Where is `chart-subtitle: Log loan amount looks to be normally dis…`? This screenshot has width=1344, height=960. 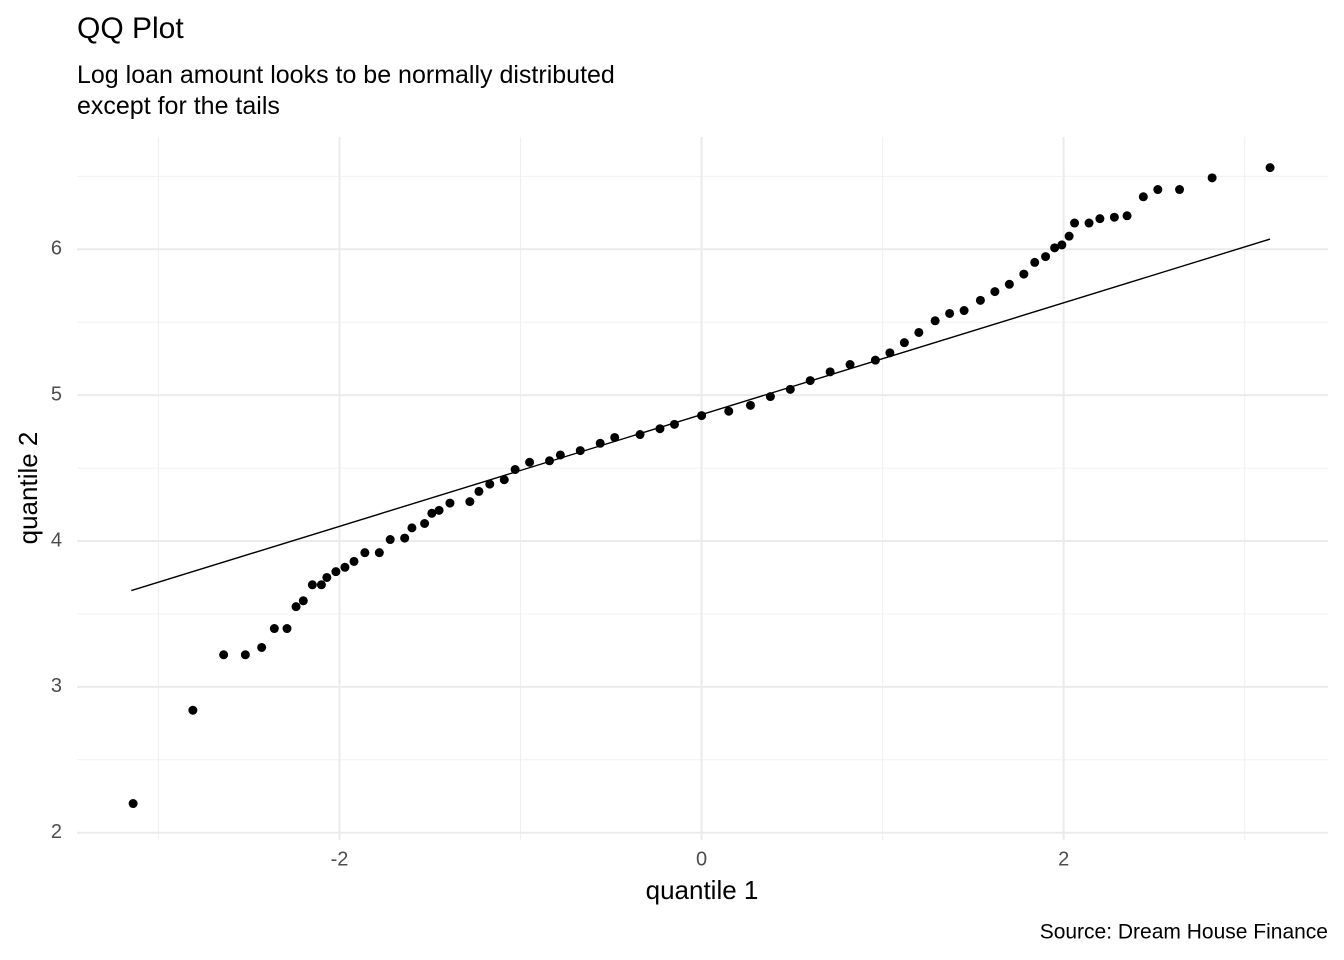
chart-subtitle: Log loan amount looks to be normally dis… is located at coordinates (346, 90).